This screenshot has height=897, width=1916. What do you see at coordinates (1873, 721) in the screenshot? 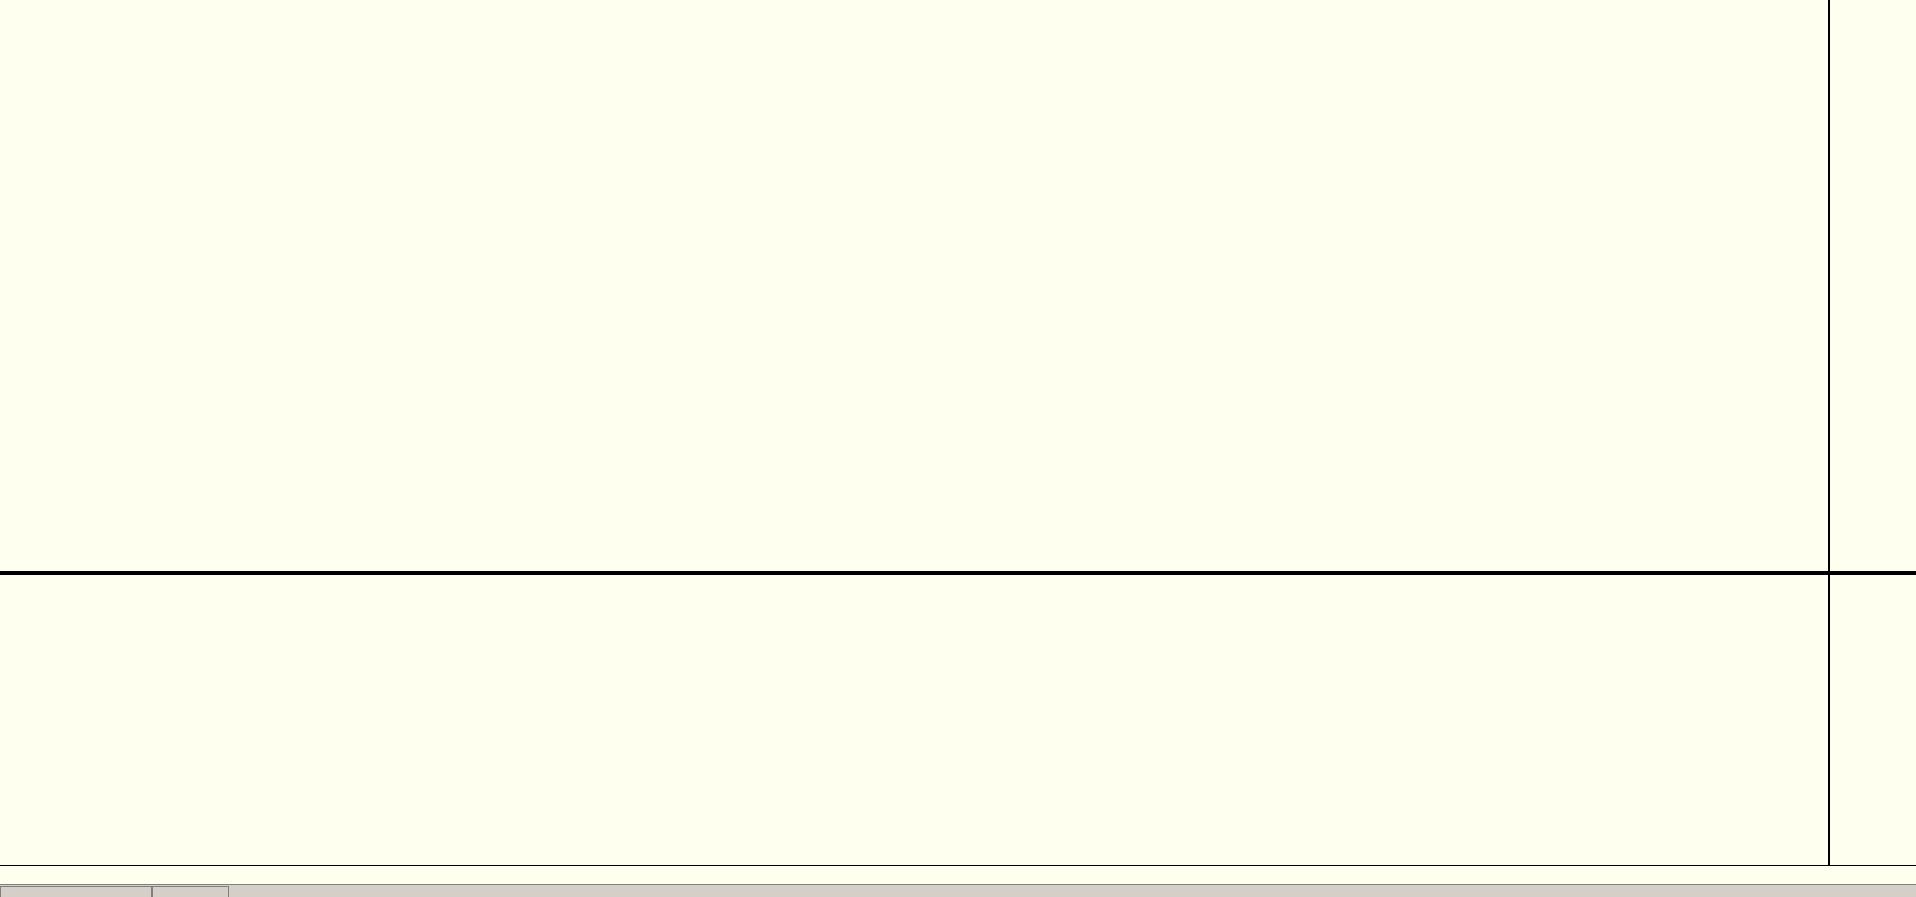
I see `rsi-axis` at bounding box center [1873, 721].